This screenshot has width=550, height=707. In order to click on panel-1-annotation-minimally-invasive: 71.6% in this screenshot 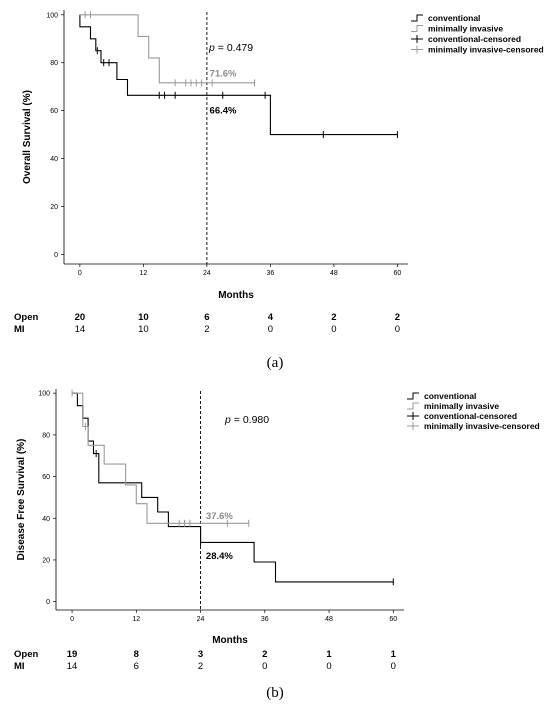, I will do `click(223, 74)`.